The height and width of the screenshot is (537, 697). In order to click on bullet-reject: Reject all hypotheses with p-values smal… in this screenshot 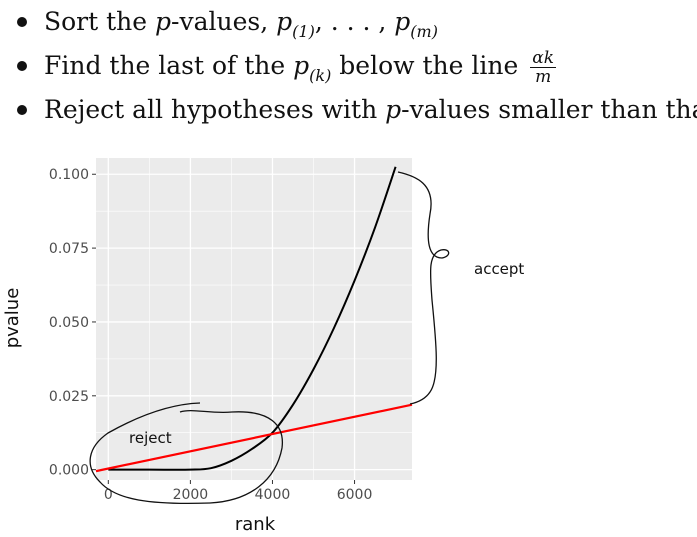, I will do `click(355, 110)`.